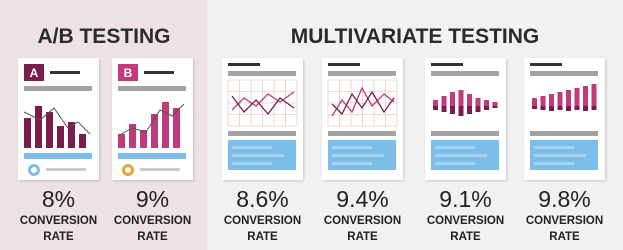  I want to click on badge-letter: B, so click(128, 73).